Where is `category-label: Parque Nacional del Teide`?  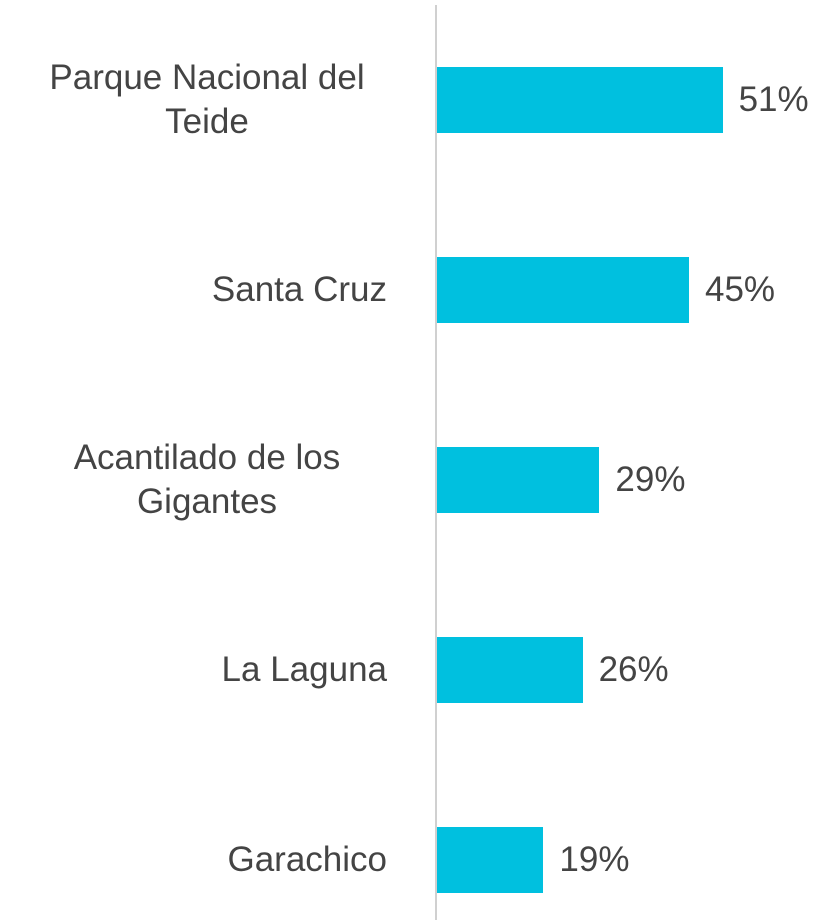 category-label: Parque Nacional del Teide is located at coordinates (207, 99).